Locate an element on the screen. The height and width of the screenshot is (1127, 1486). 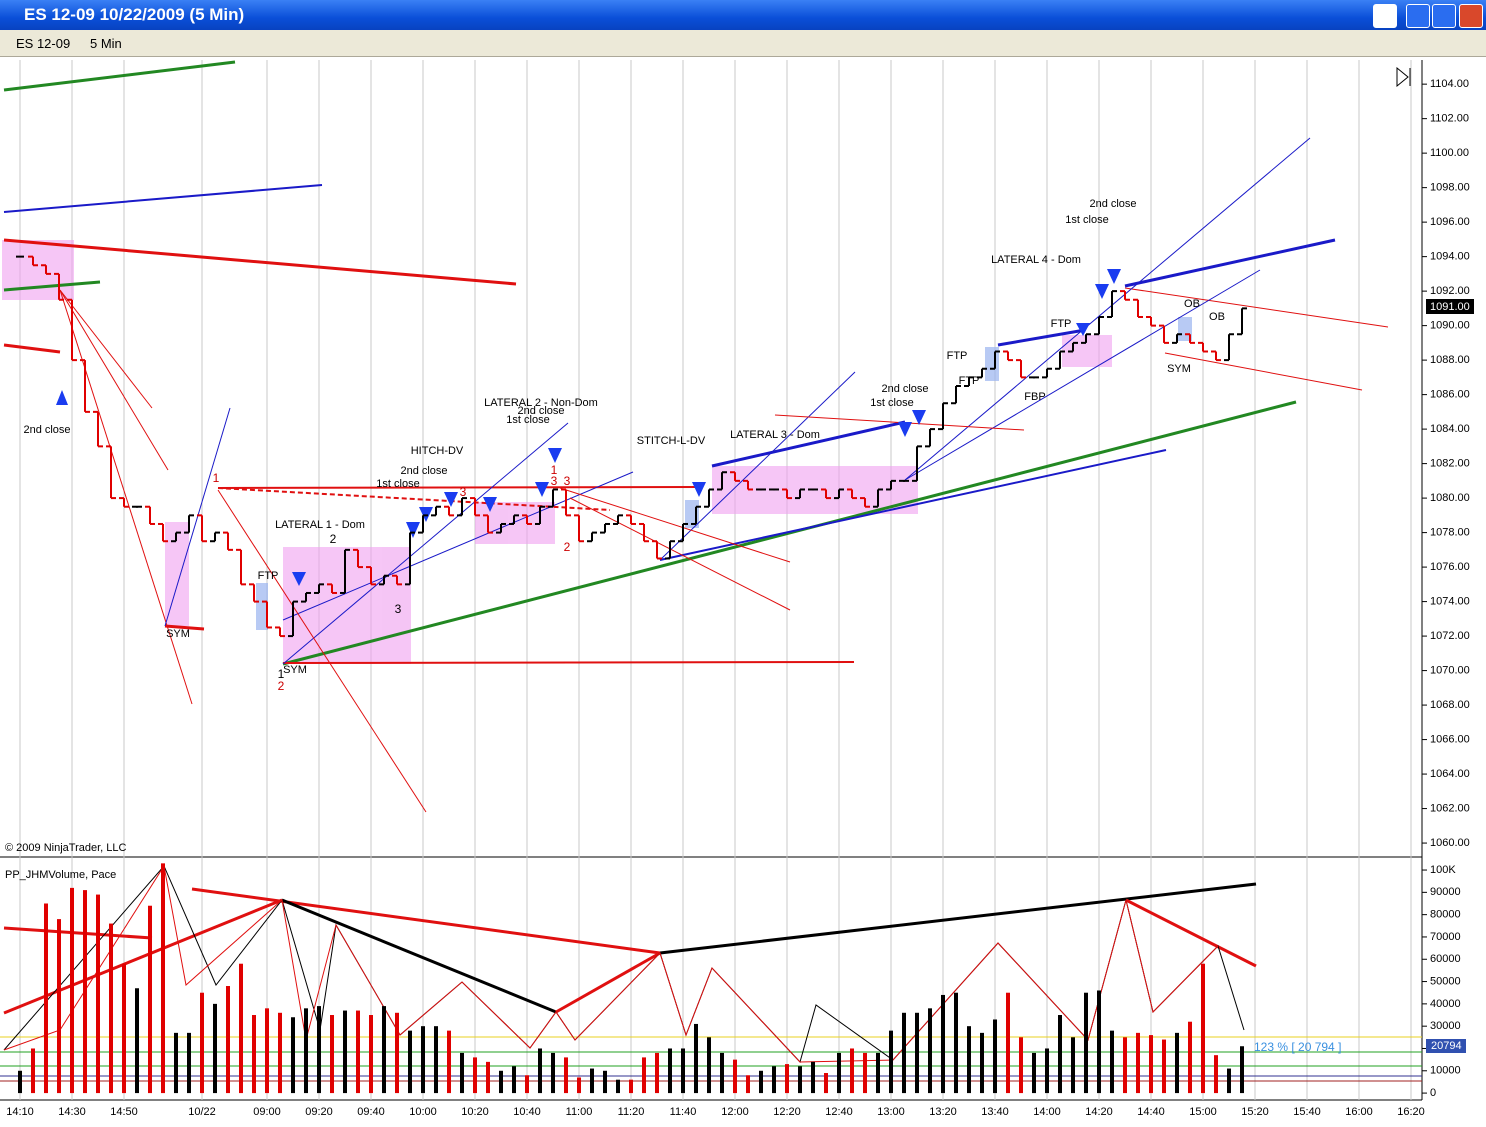
instrument-select: ES 12-09 is located at coordinates (43, 43).